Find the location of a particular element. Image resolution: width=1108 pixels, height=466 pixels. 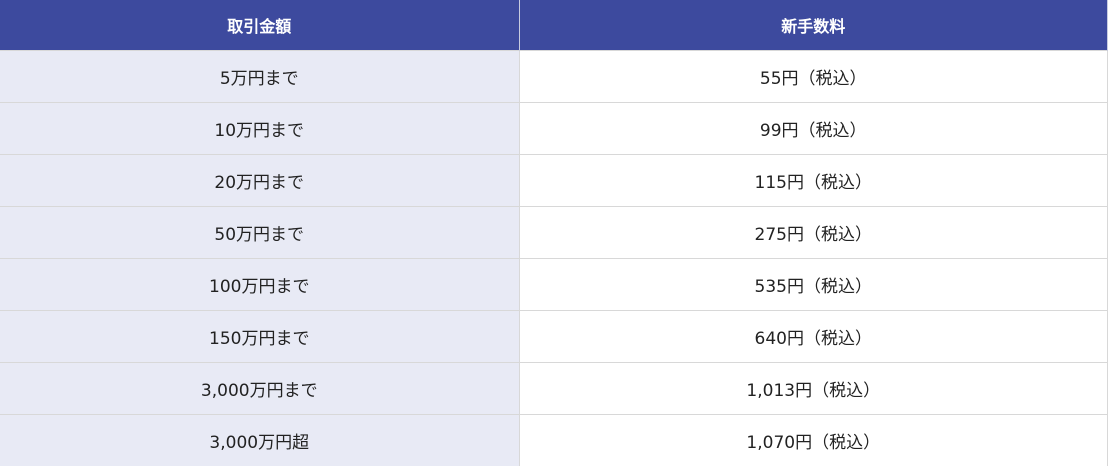

amount-cell: 150万円まで is located at coordinates (259, 337).